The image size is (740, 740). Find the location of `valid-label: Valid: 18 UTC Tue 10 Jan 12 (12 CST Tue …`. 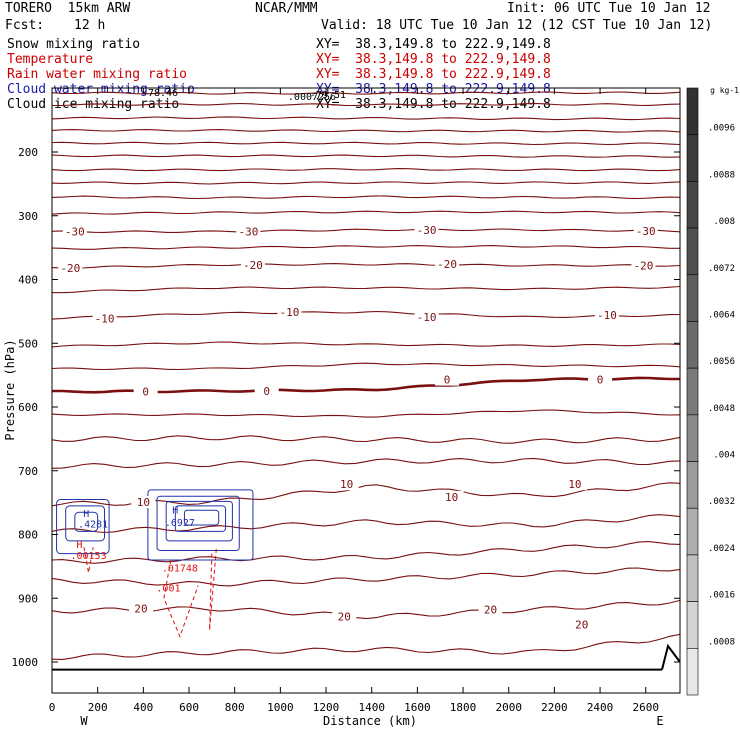

valid-label: Valid: 18 UTC Tue 10 Jan 12 (12 CST Tue … is located at coordinates (517, 25).